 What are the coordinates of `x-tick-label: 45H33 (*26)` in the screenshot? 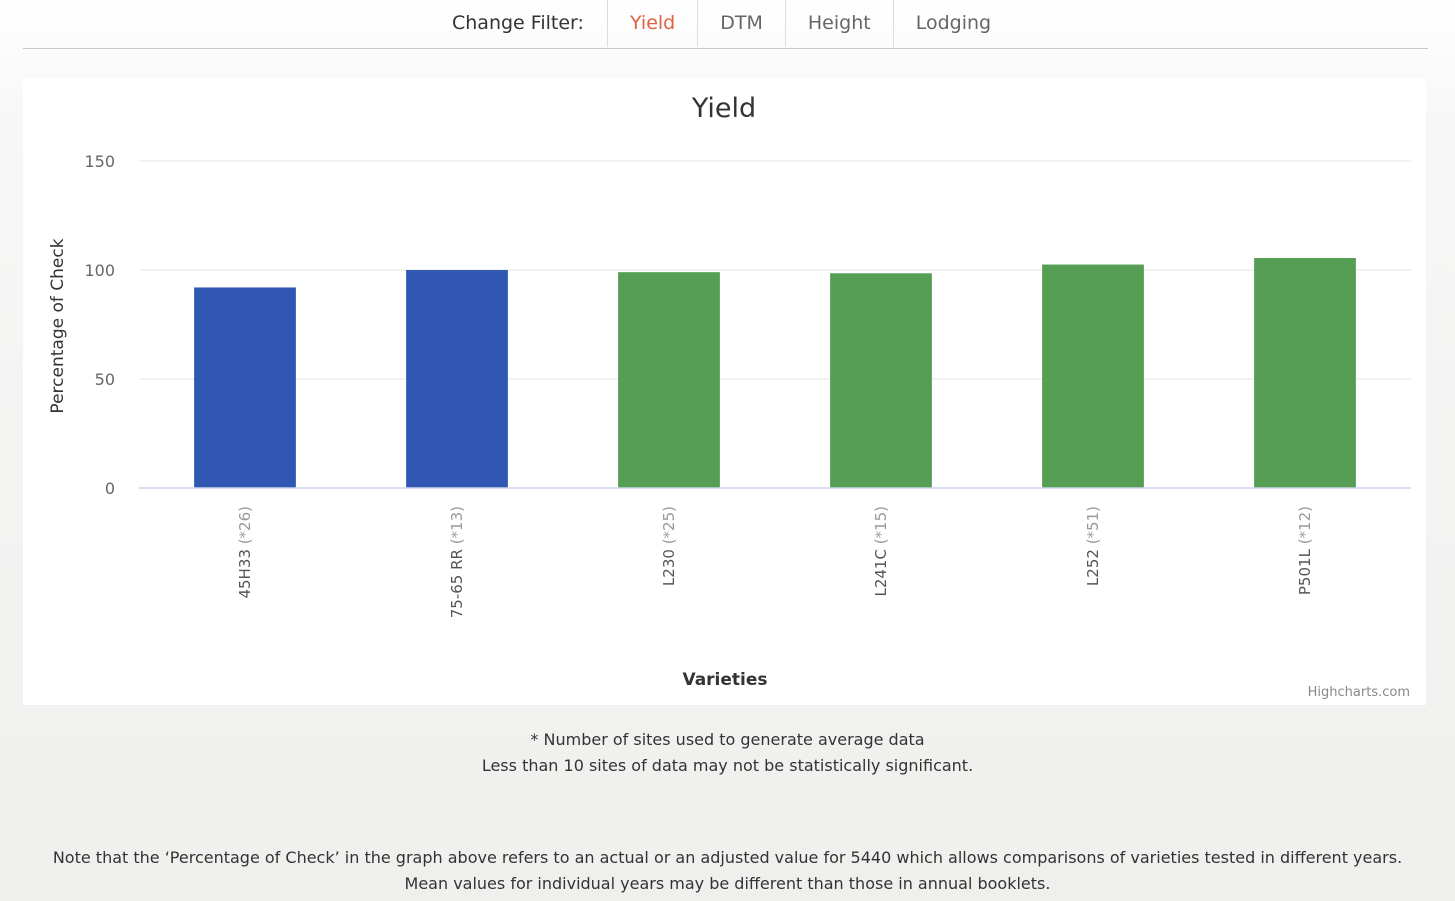 It's located at (245, 552).